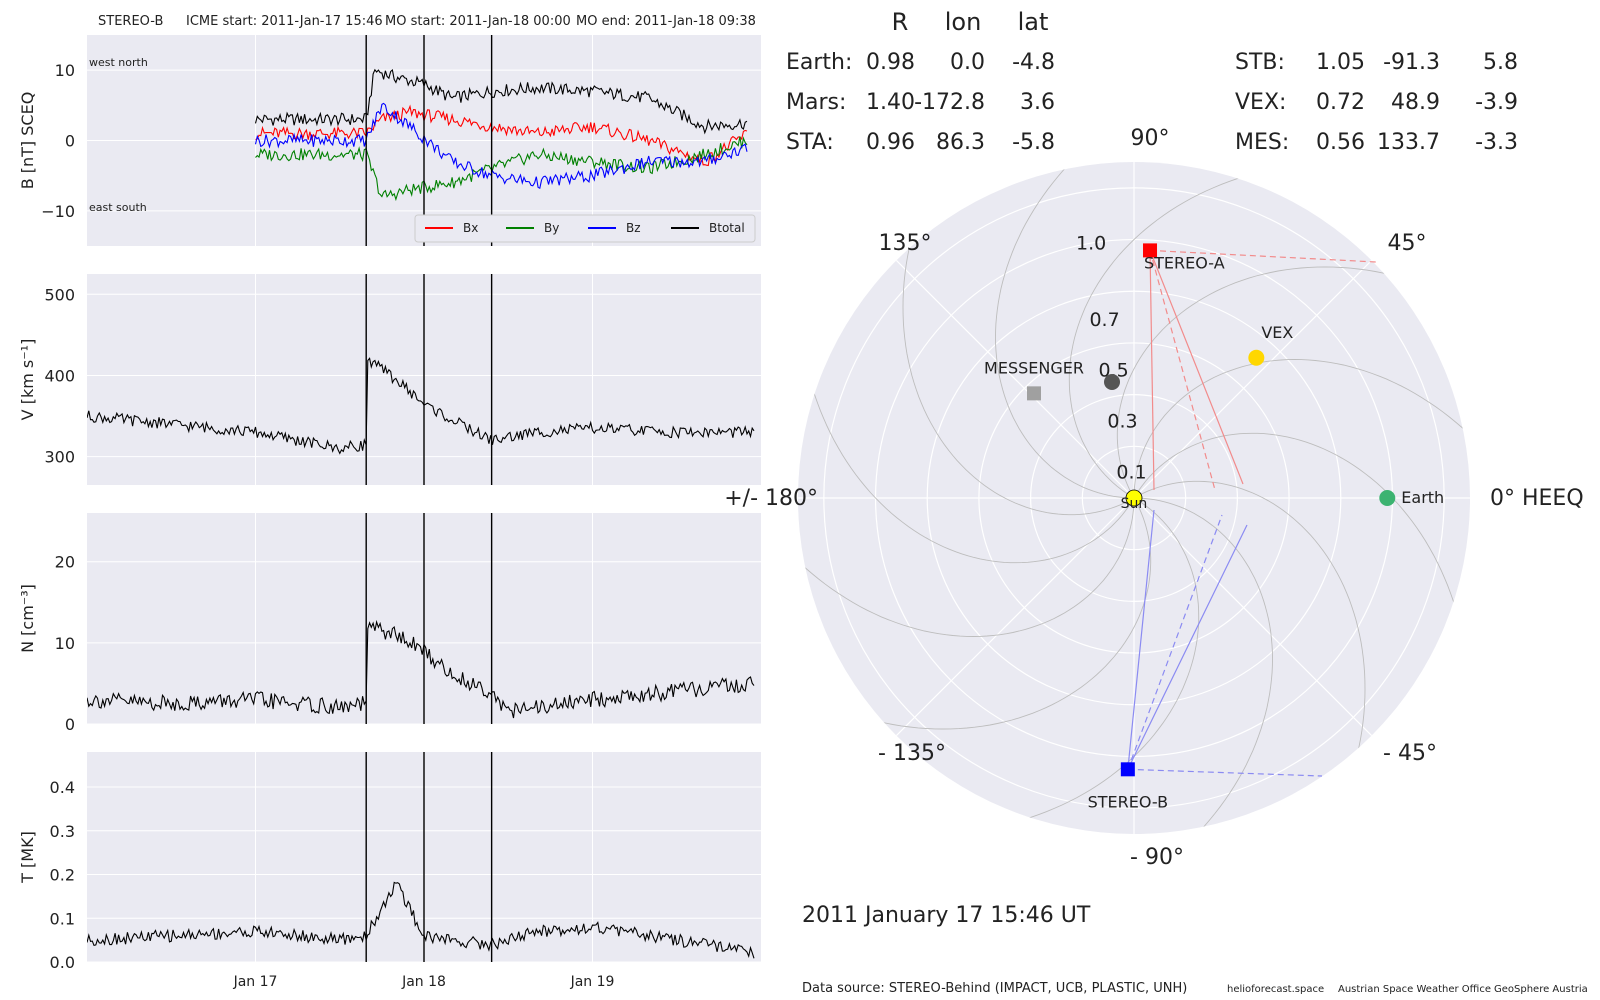 Image resolution: width=1600 pixels, height=1000 pixels. What do you see at coordinates (65, 562) in the screenshot?
I see `y-tick-label: 20` at bounding box center [65, 562].